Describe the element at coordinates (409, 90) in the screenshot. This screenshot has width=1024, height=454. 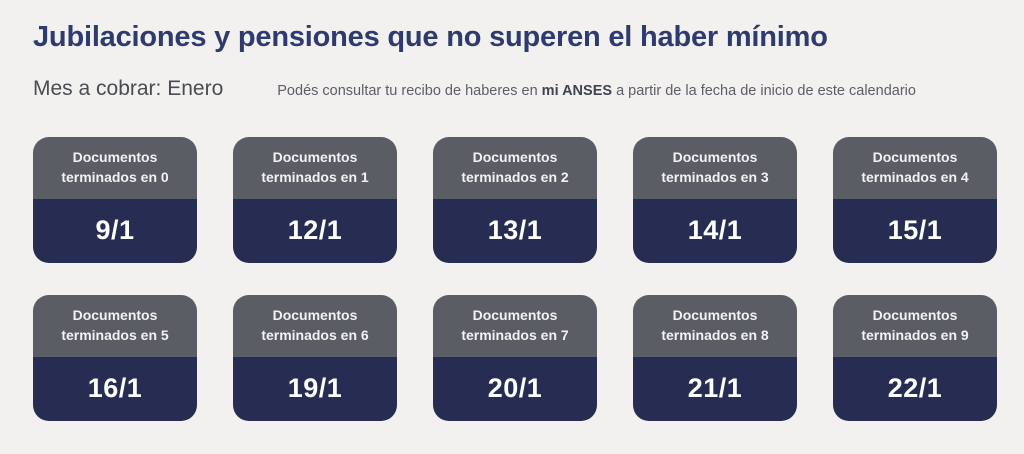
I see `receipt-note-pre: Podés consultar tu recibo de haberes en` at that location.